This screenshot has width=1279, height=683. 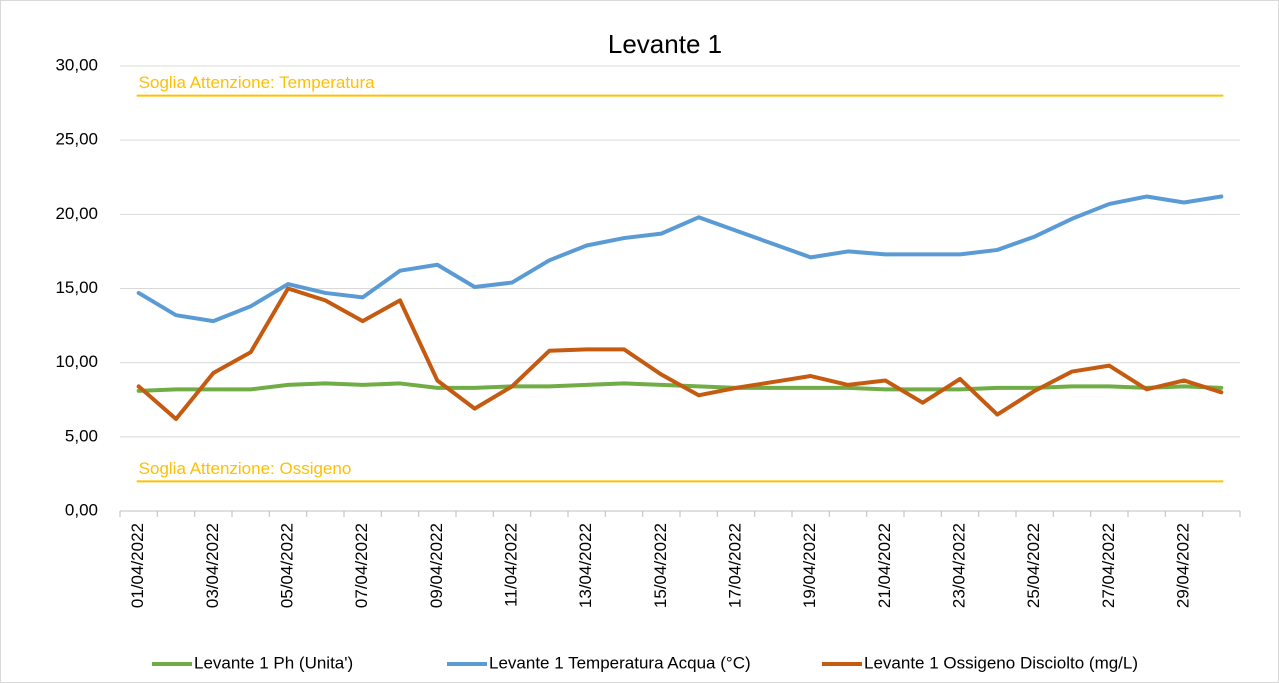 What do you see at coordinates (137, 565) in the screenshot?
I see `x-tick-label: 01/04/2022` at bounding box center [137, 565].